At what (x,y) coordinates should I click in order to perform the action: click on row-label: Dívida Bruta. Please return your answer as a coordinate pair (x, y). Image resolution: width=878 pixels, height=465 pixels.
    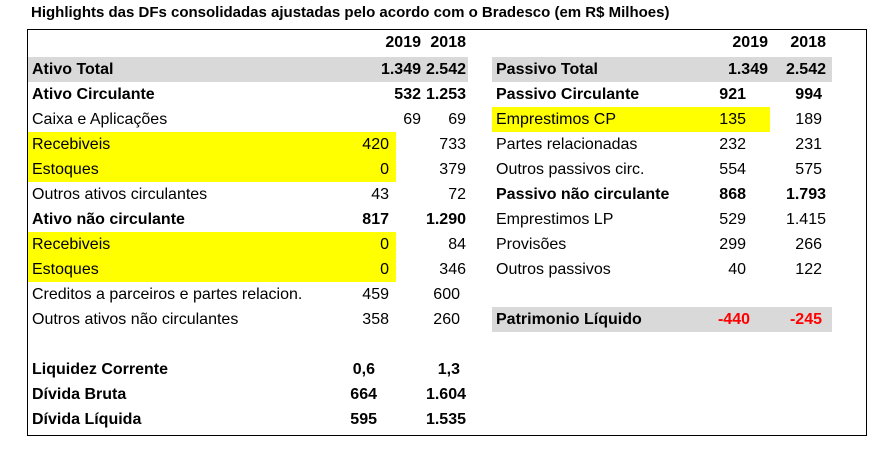
    Looking at the image, I should click on (79, 394).